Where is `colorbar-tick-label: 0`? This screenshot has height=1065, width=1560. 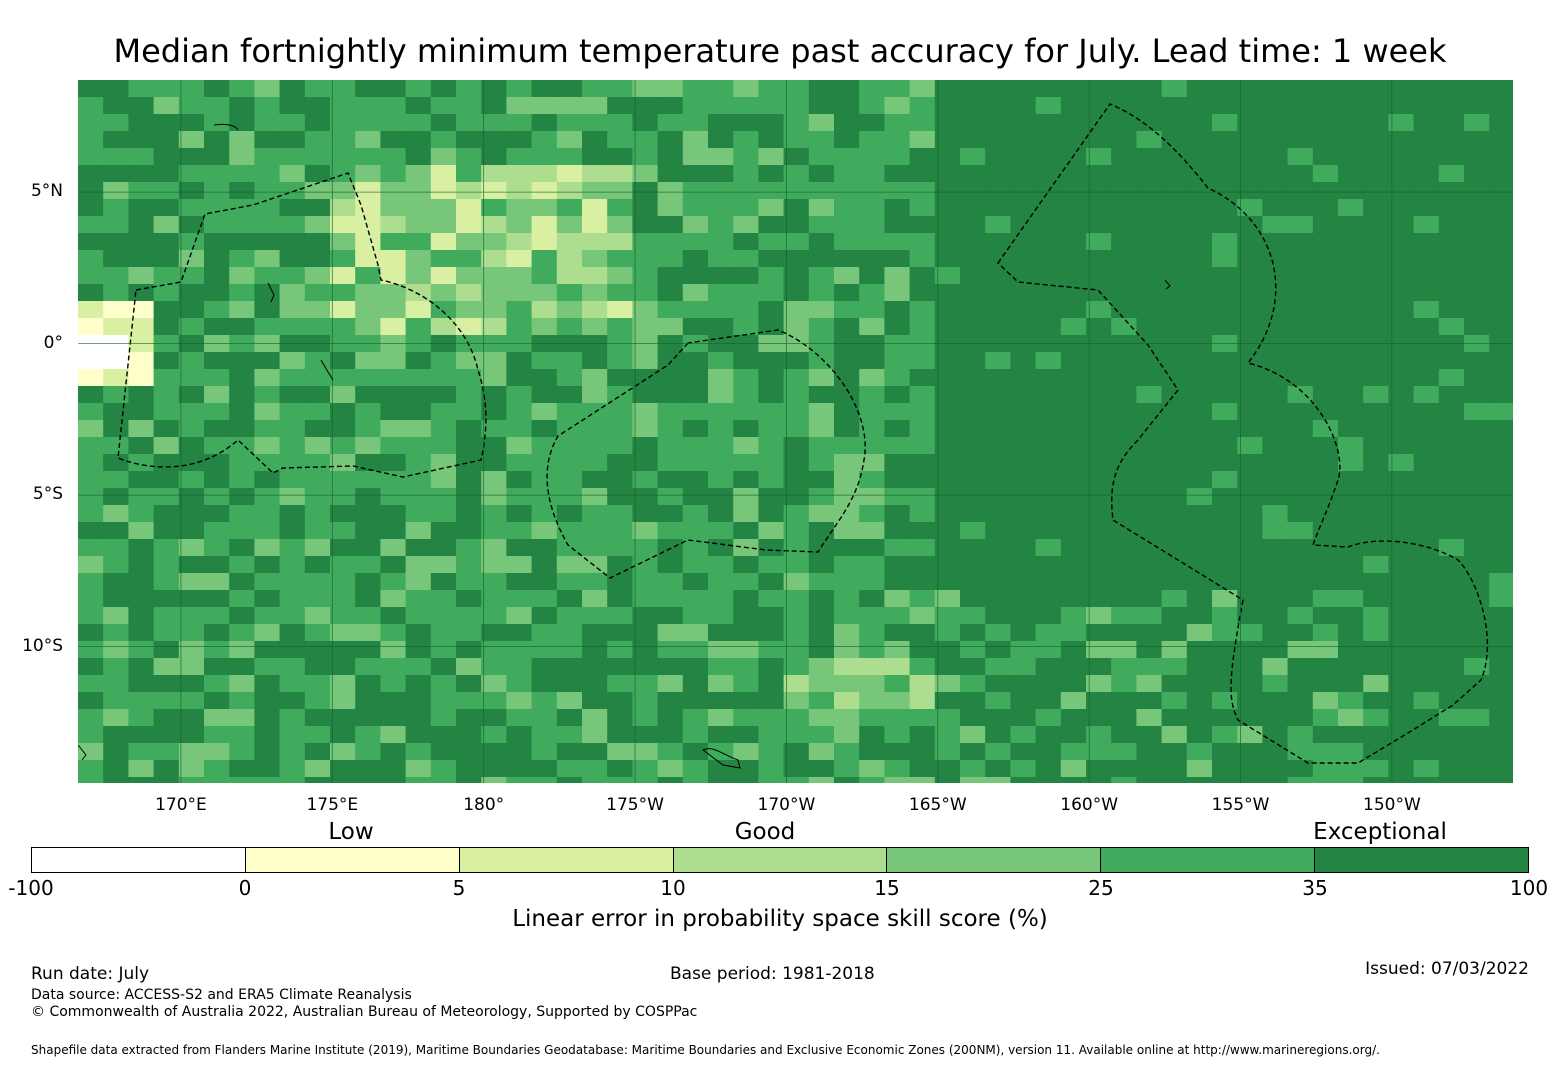
colorbar-tick-label: 0 is located at coordinates (245, 888).